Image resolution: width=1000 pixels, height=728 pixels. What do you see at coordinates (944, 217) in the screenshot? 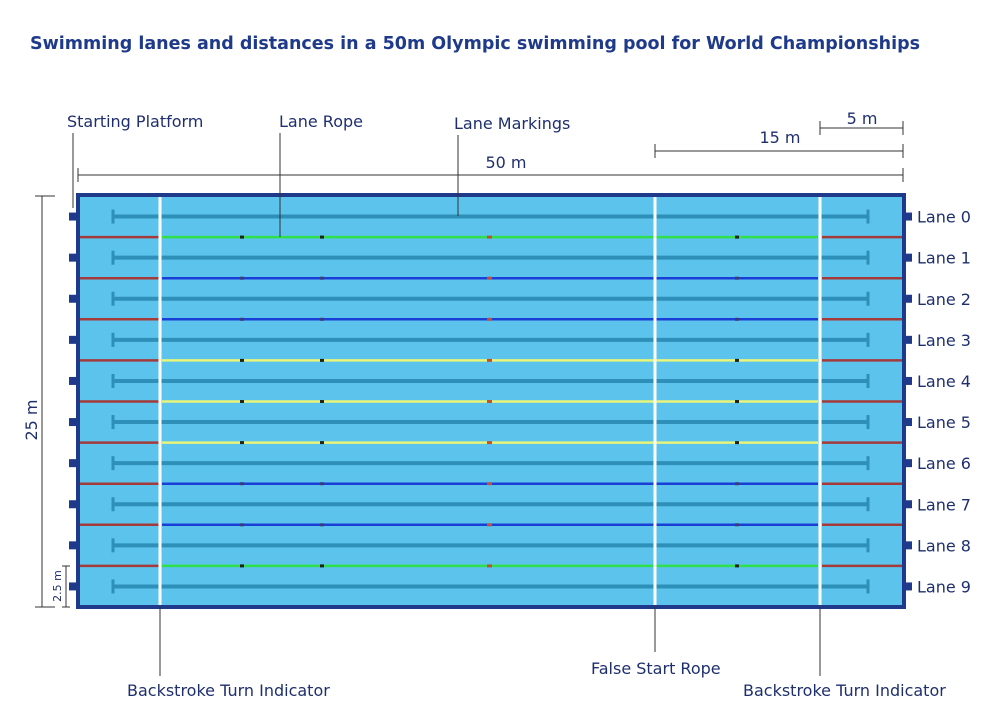
I see `lane-label: Lane 0` at bounding box center [944, 217].